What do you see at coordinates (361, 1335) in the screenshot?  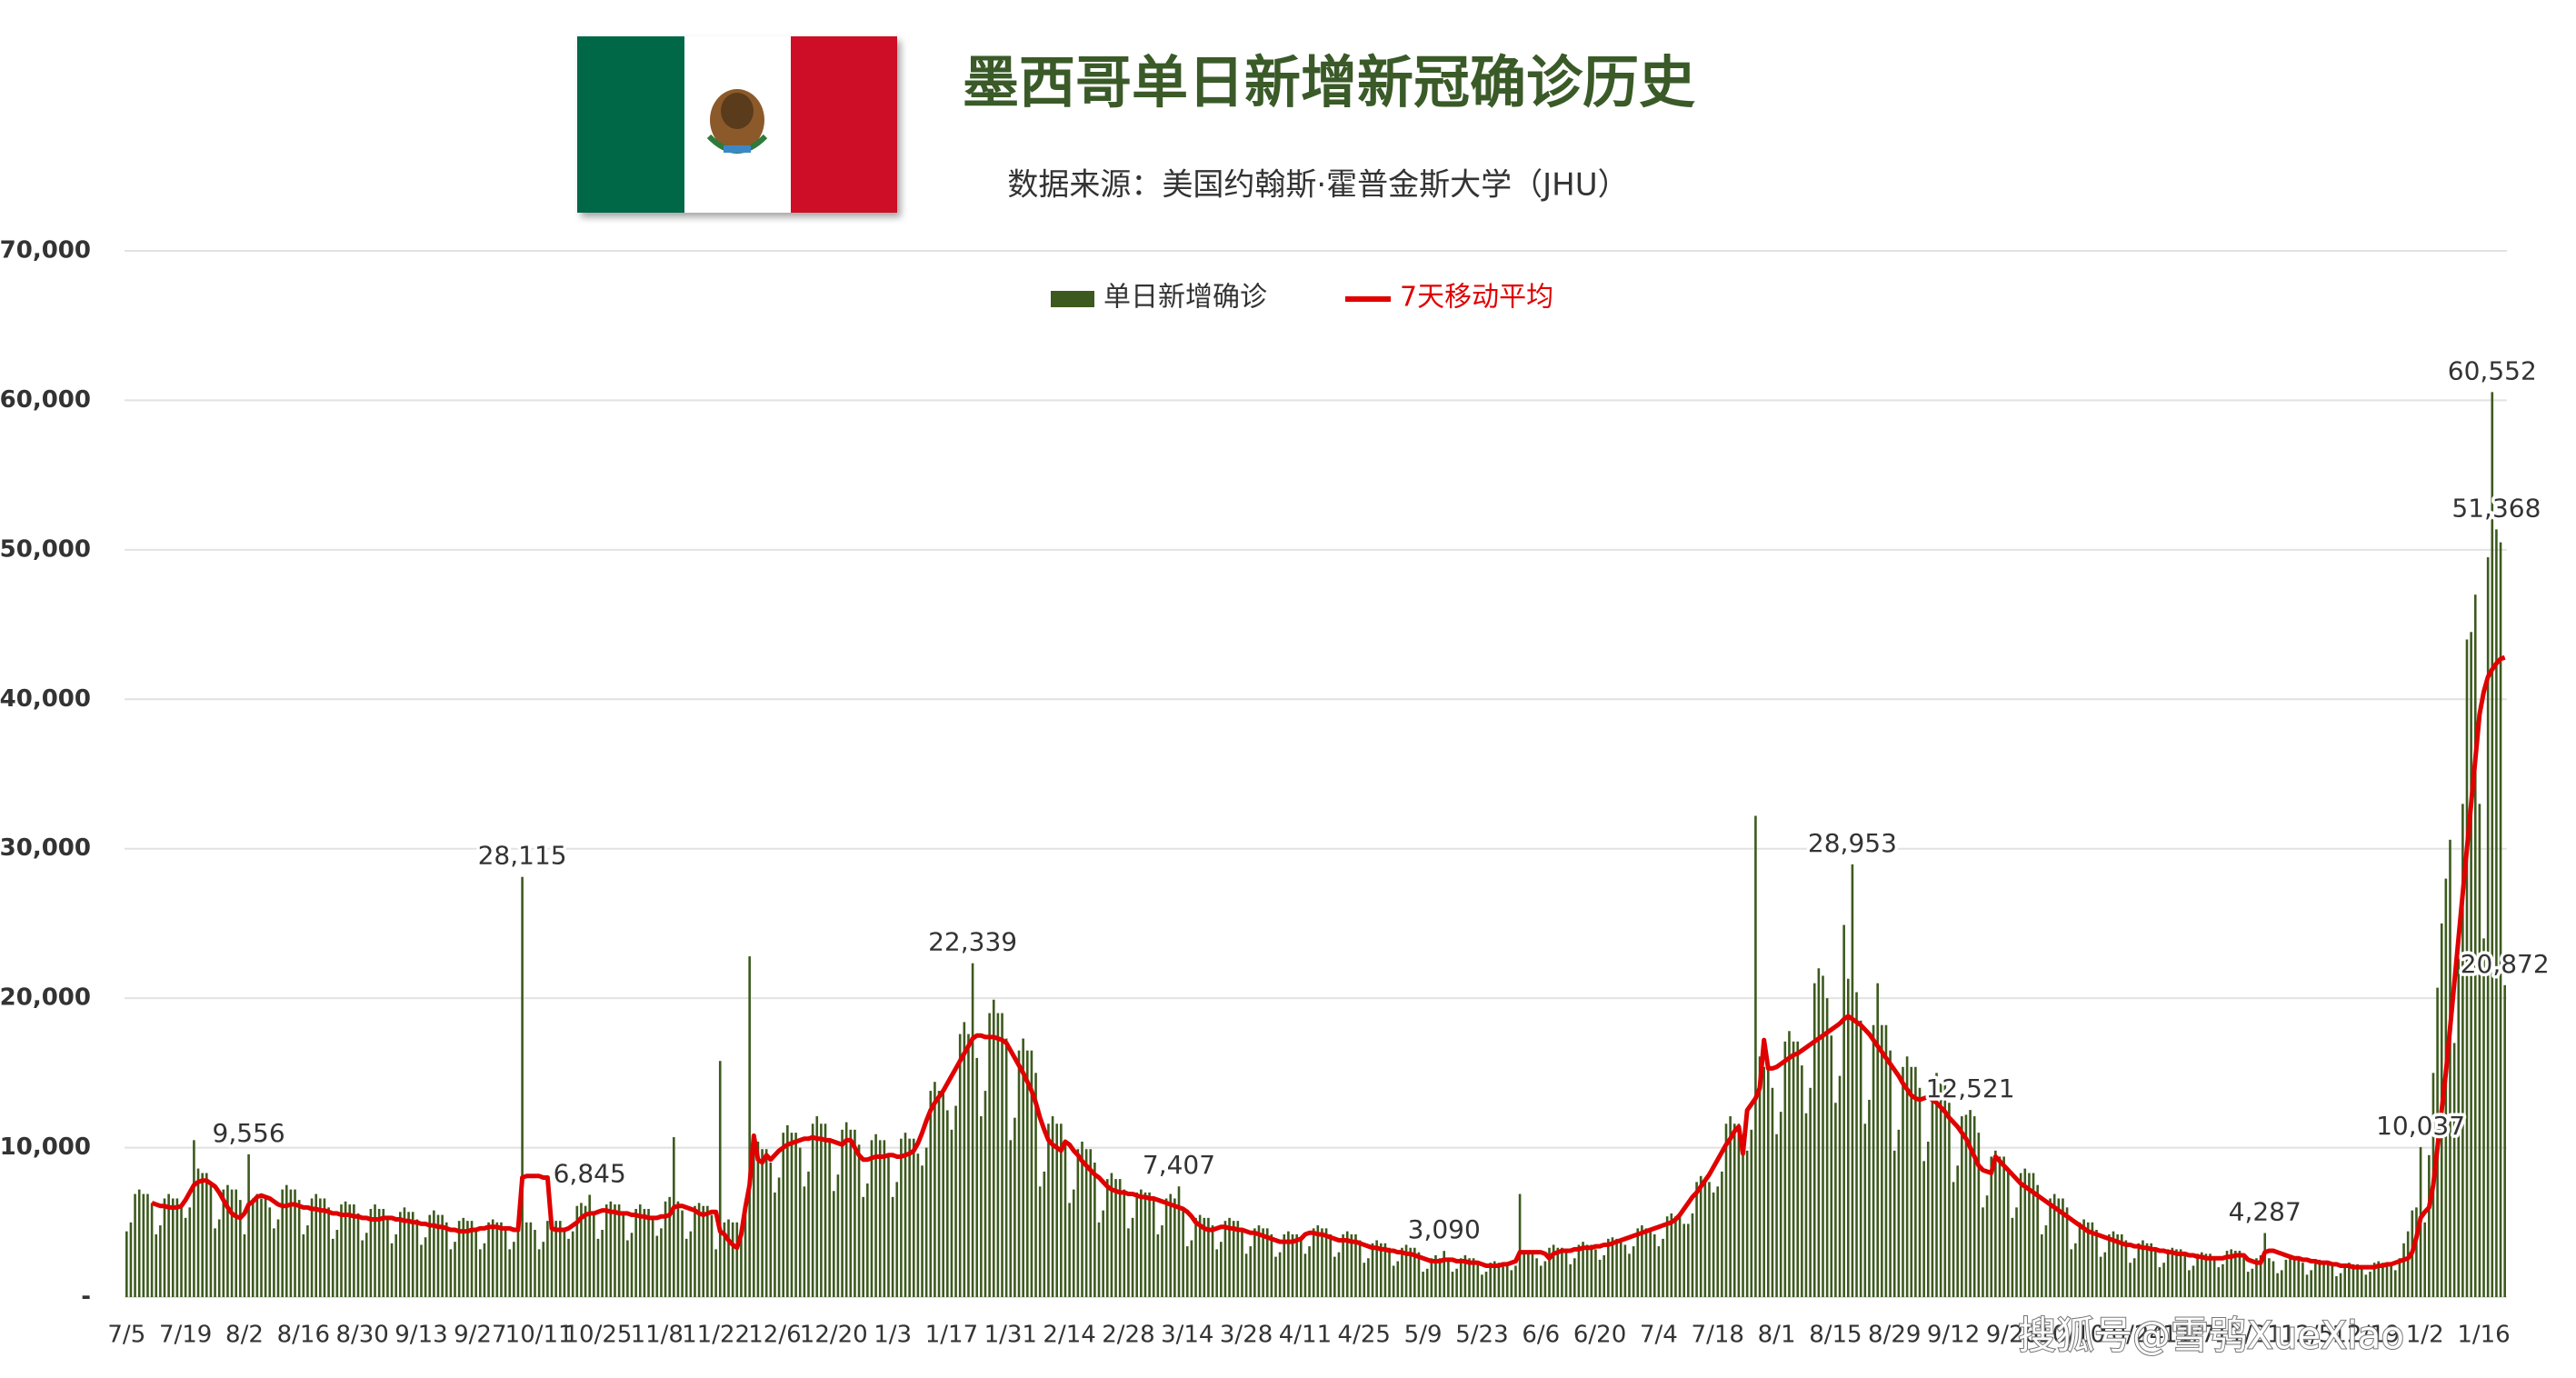 I see `x-tick-label: 8/30` at bounding box center [361, 1335].